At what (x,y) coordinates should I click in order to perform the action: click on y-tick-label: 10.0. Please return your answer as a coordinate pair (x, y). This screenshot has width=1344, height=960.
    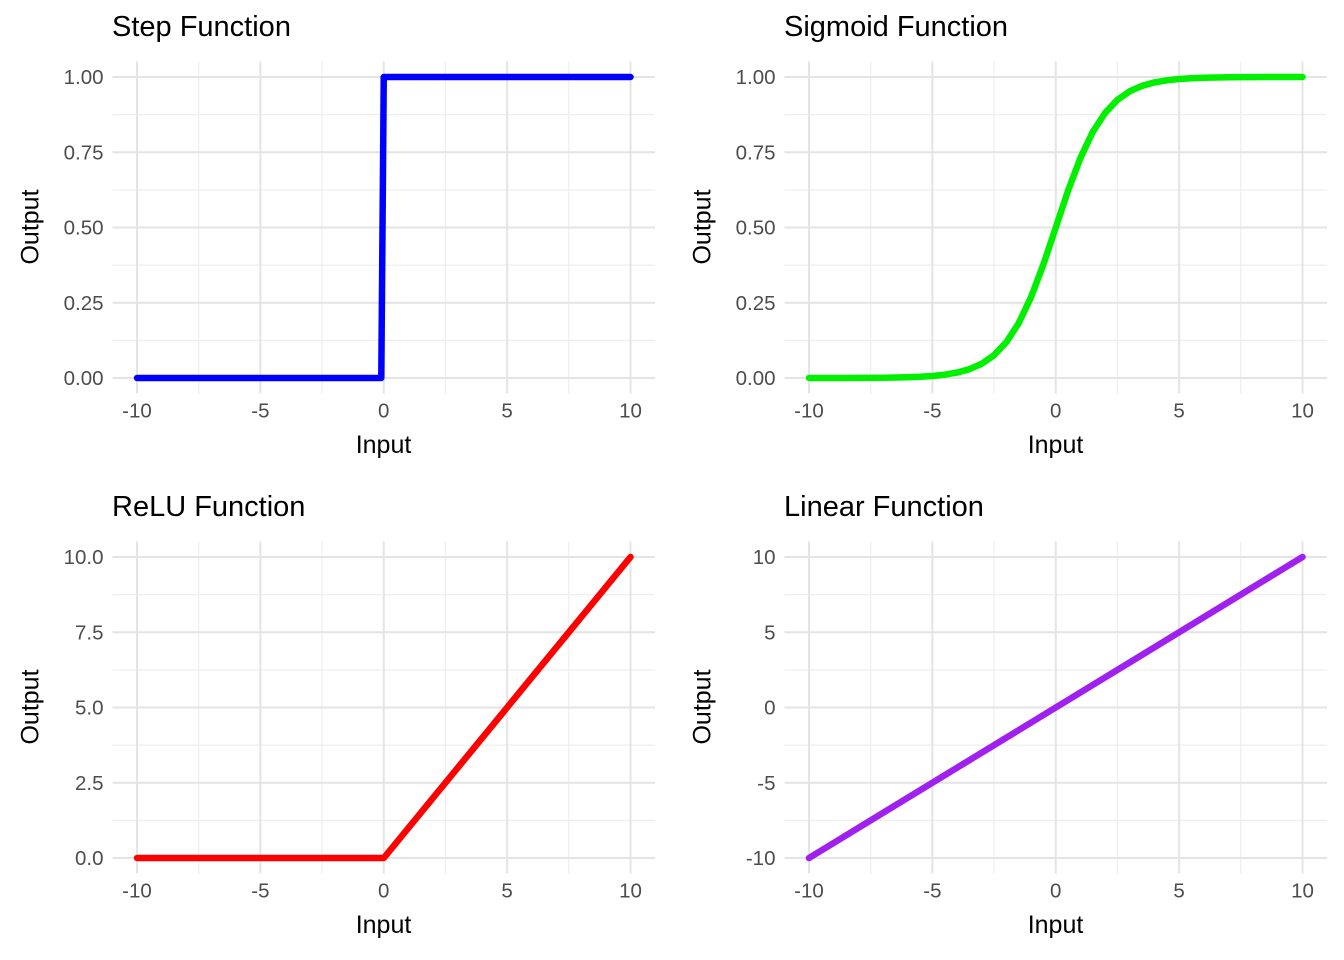
    Looking at the image, I should click on (84, 557).